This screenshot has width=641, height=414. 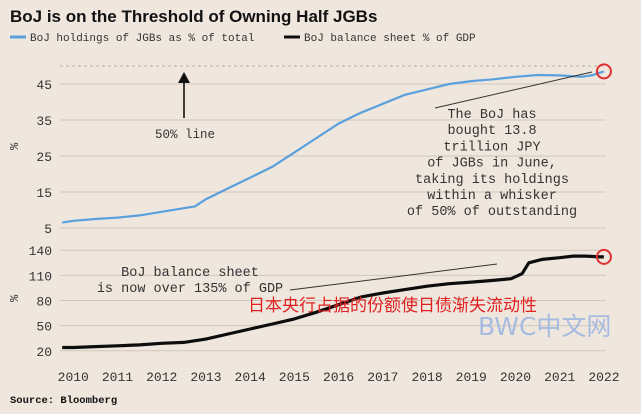 What do you see at coordinates (515, 377) in the screenshot?
I see `x-tick-label: 2020` at bounding box center [515, 377].